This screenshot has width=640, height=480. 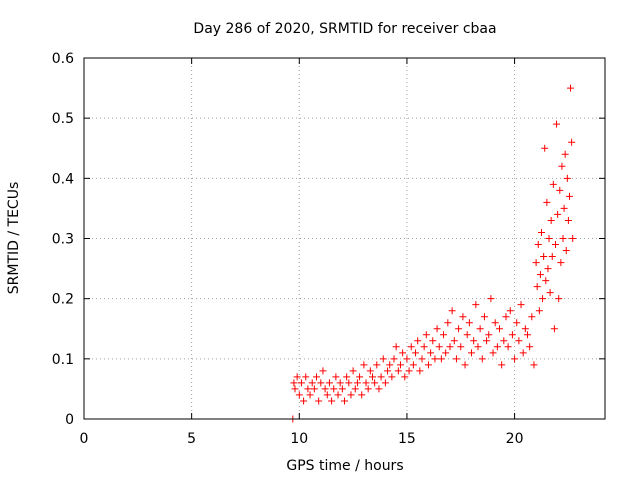 I want to click on y-axis-label: SRMTID / TECUs, so click(x=14, y=238).